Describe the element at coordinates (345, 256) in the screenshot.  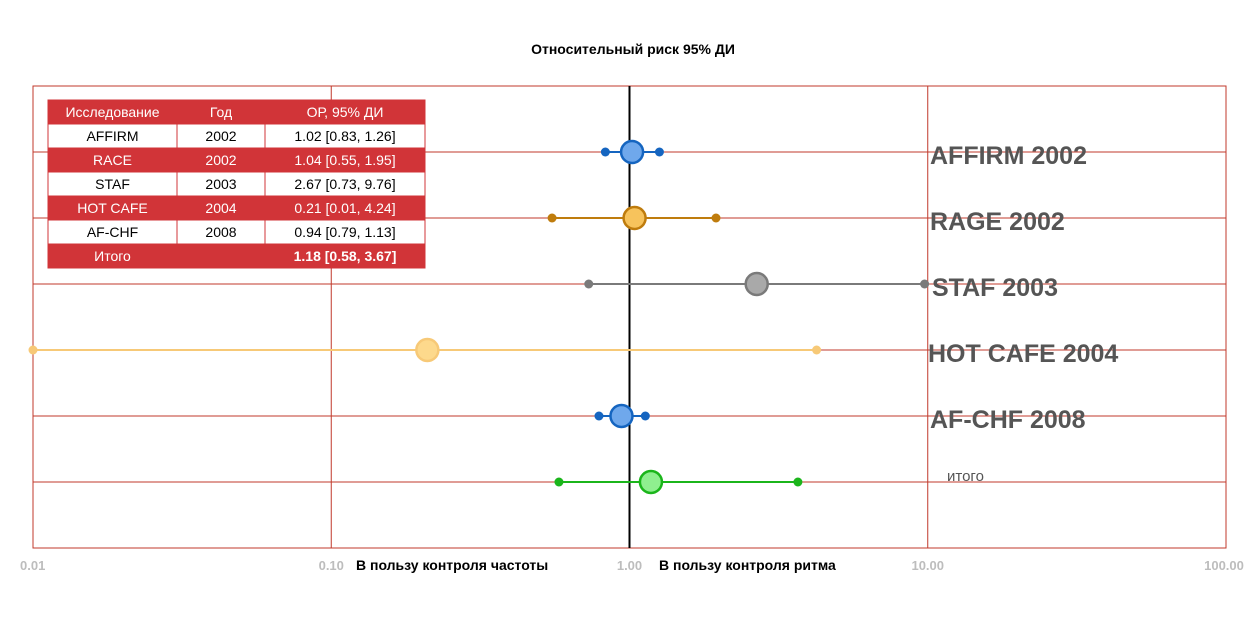
I see `table-cell: 1.18 [0.58, 3.67]` at that location.